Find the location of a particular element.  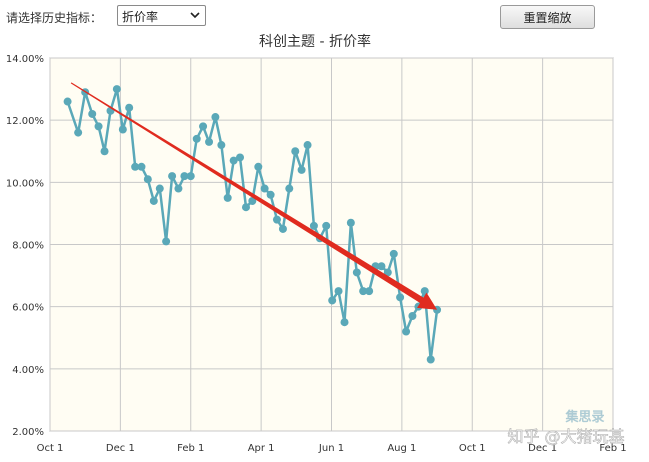

y-tick-label: 2.00% is located at coordinates (28, 432).